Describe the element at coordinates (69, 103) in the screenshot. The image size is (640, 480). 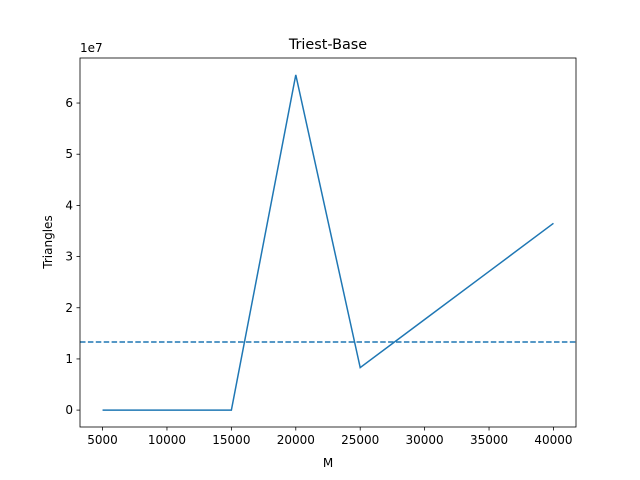
I see `y-tick-label: 6` at that location.